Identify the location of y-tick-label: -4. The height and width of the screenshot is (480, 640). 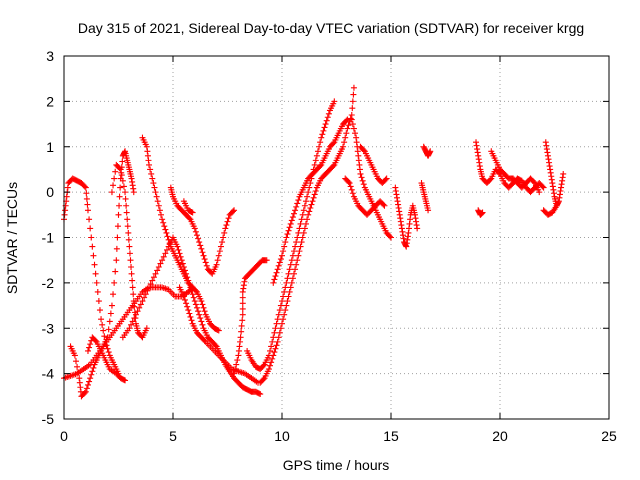
(48, 374).